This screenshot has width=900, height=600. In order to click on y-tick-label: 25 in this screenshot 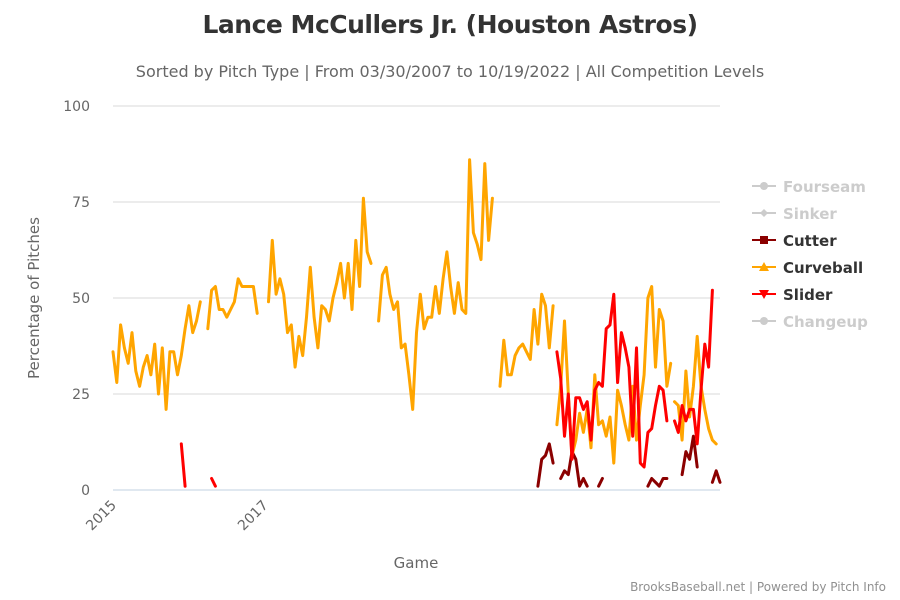, I will do `click(81, 395)`.